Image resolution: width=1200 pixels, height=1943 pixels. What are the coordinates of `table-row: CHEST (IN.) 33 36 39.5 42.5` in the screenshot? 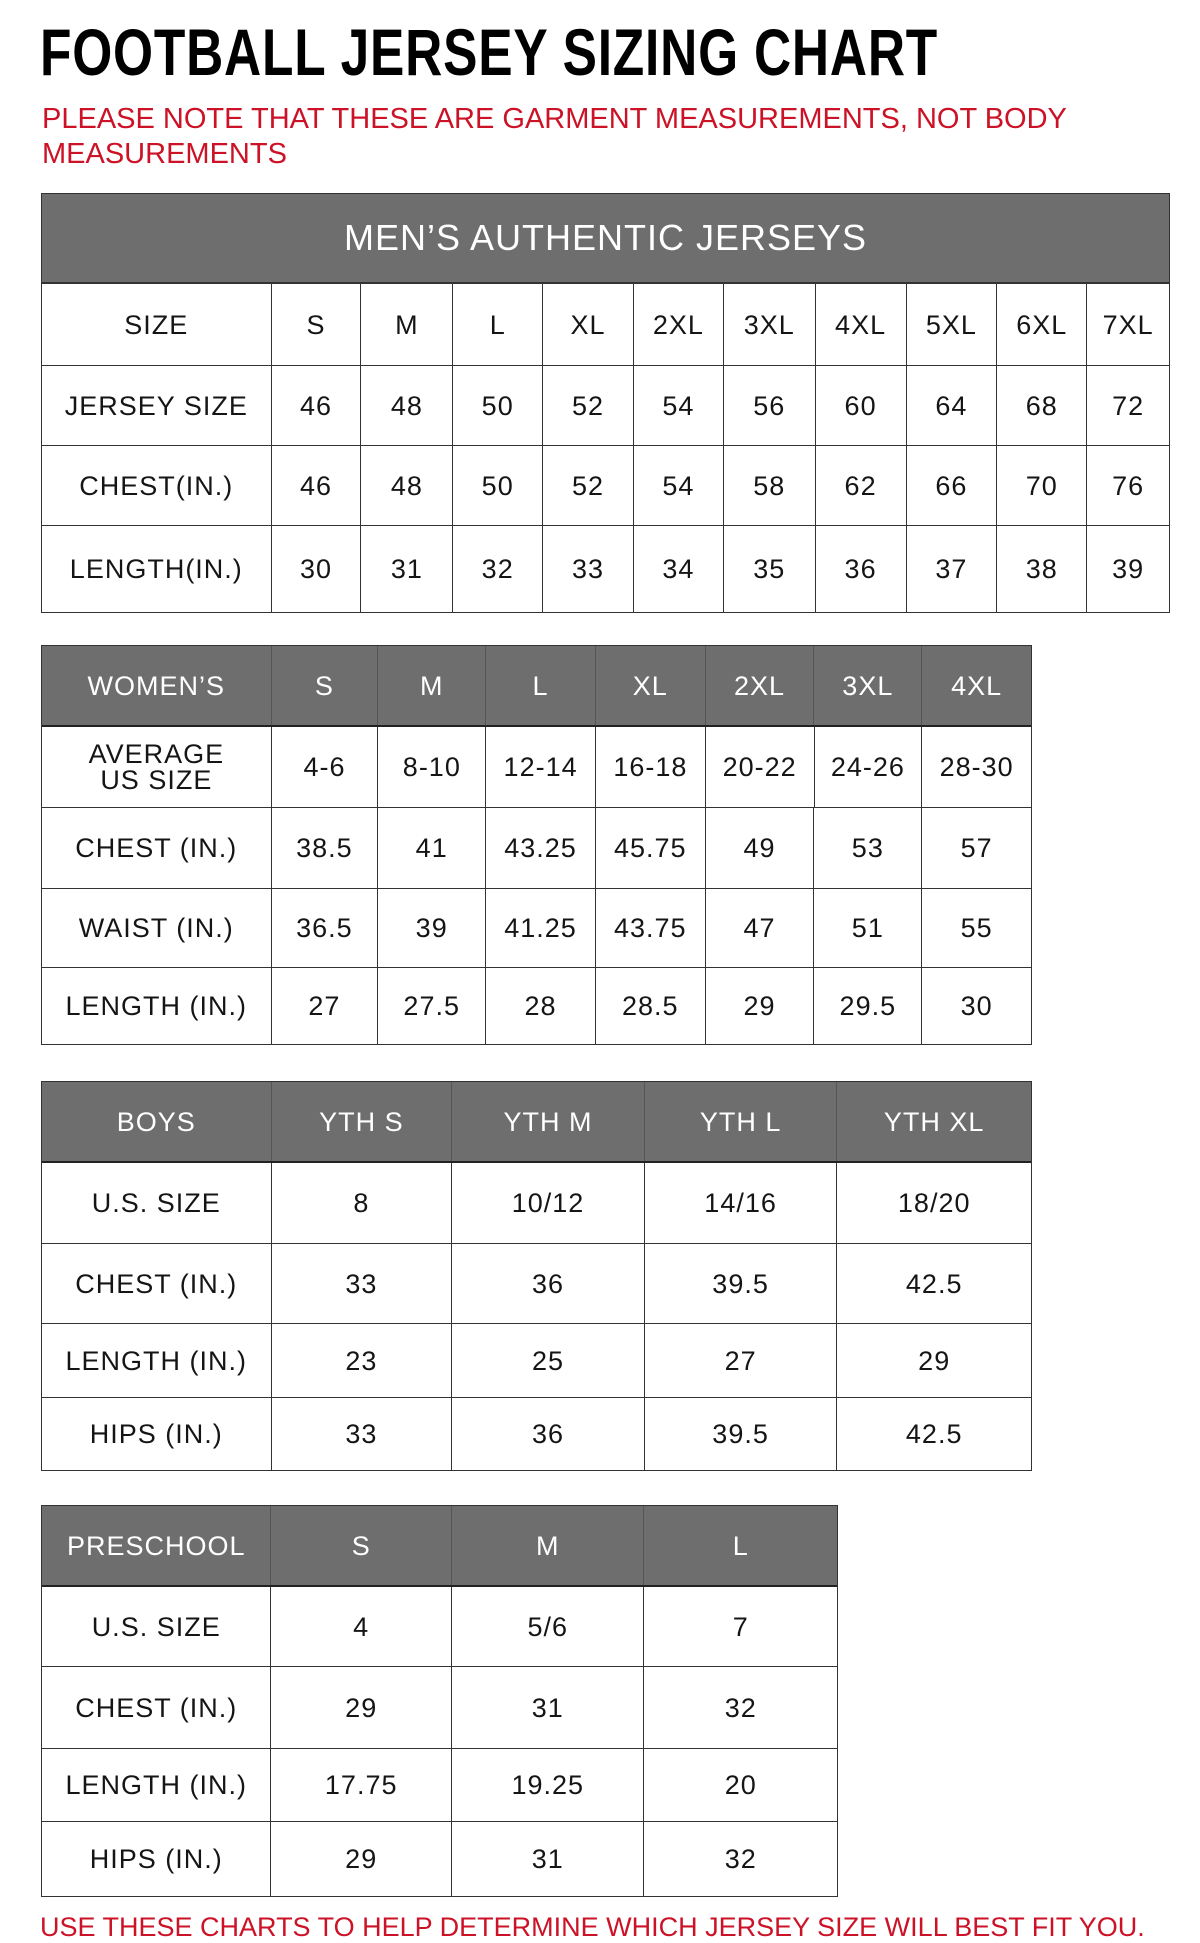 It's located at (536, 1284).